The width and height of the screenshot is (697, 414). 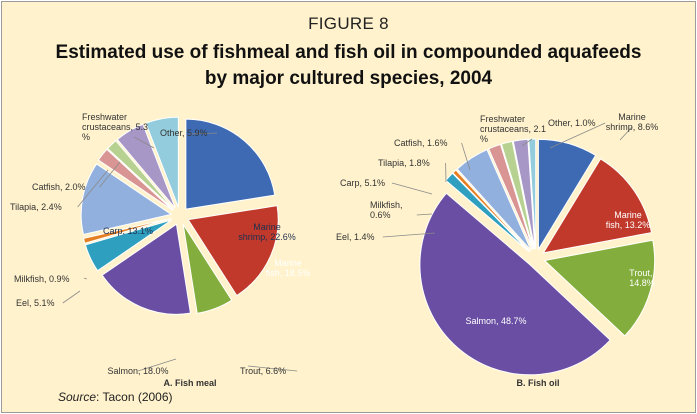 I want to click on slice-label-line: fish, 18.5%, so click(x=288, y=273).